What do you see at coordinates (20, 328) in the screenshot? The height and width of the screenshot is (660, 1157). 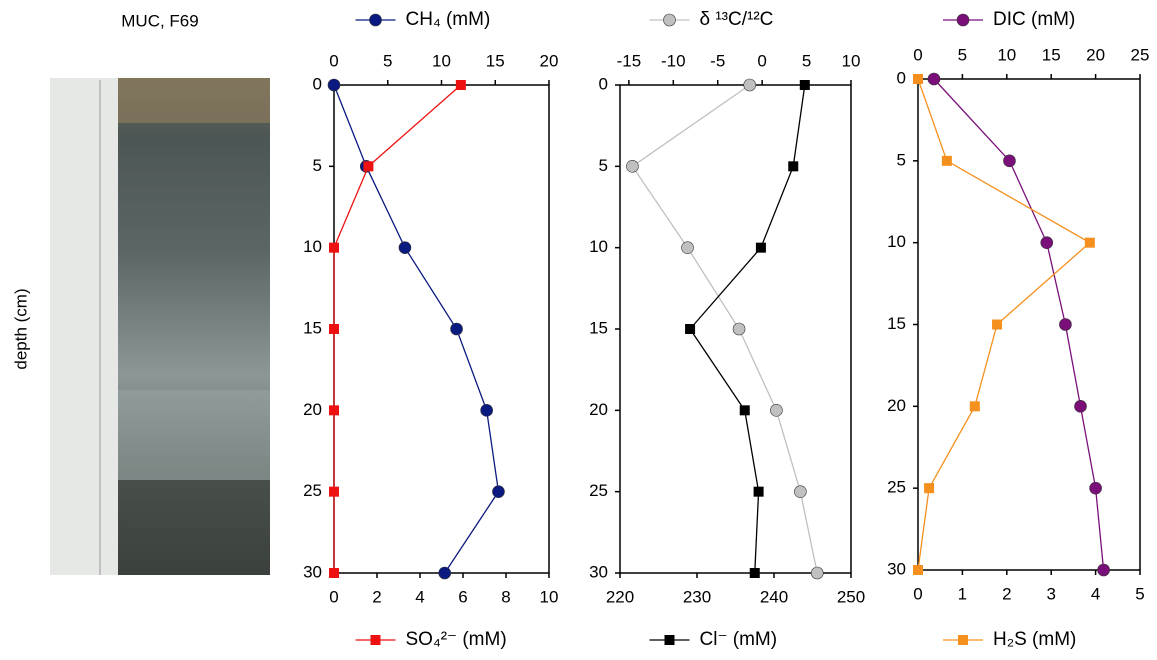 I see `y-axis-label: depth (cm)` at bounding box center [20, 328].